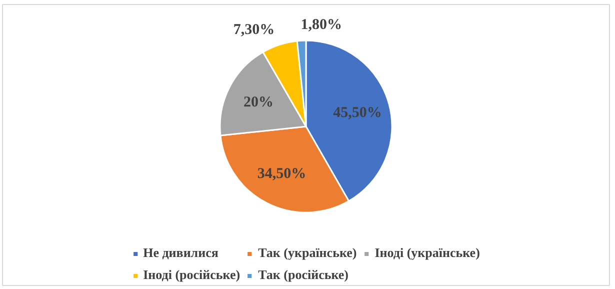 Image resolution: width=615 pixels, height=289 pixels. What do you see at coordinates (254, 30) in the screenshot?
I see `data-label: 7,30%` at bounding box center [254, 30].